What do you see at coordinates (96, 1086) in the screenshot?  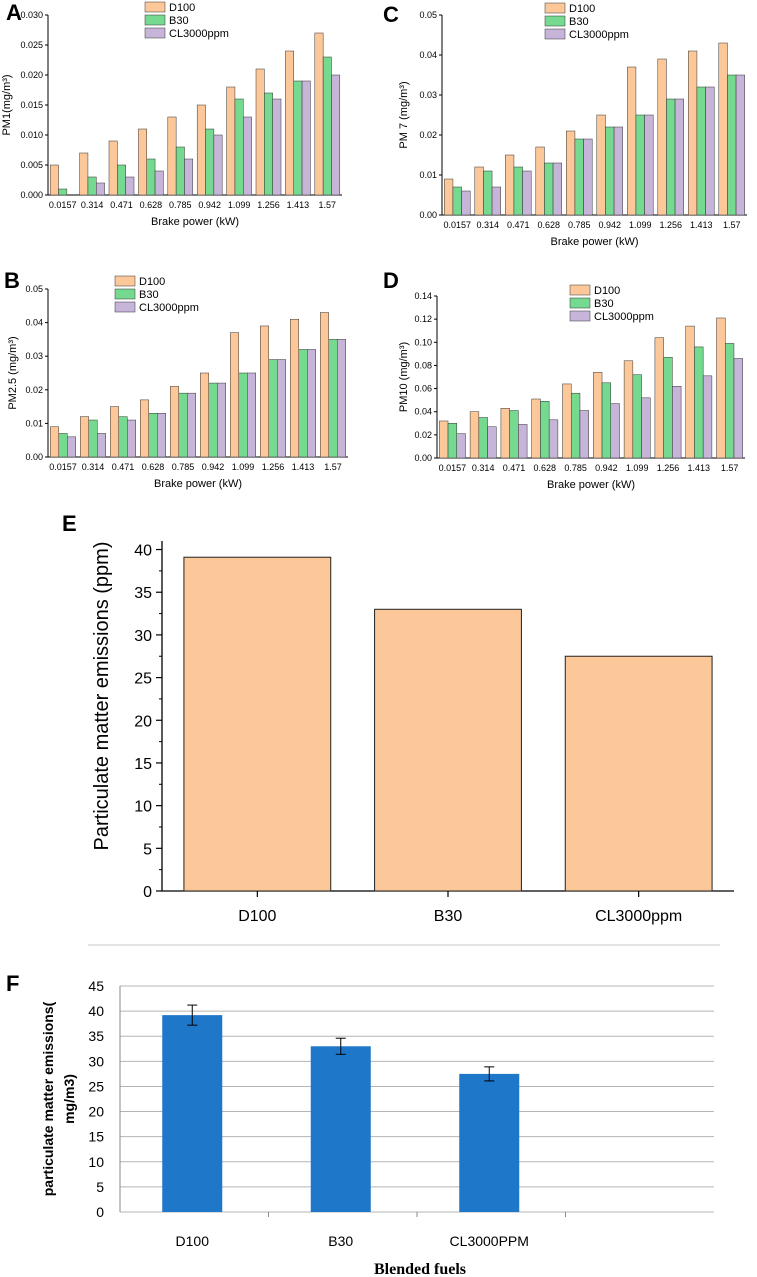 I see `y-tick-label: 25` at bounding box center [96, 1086].